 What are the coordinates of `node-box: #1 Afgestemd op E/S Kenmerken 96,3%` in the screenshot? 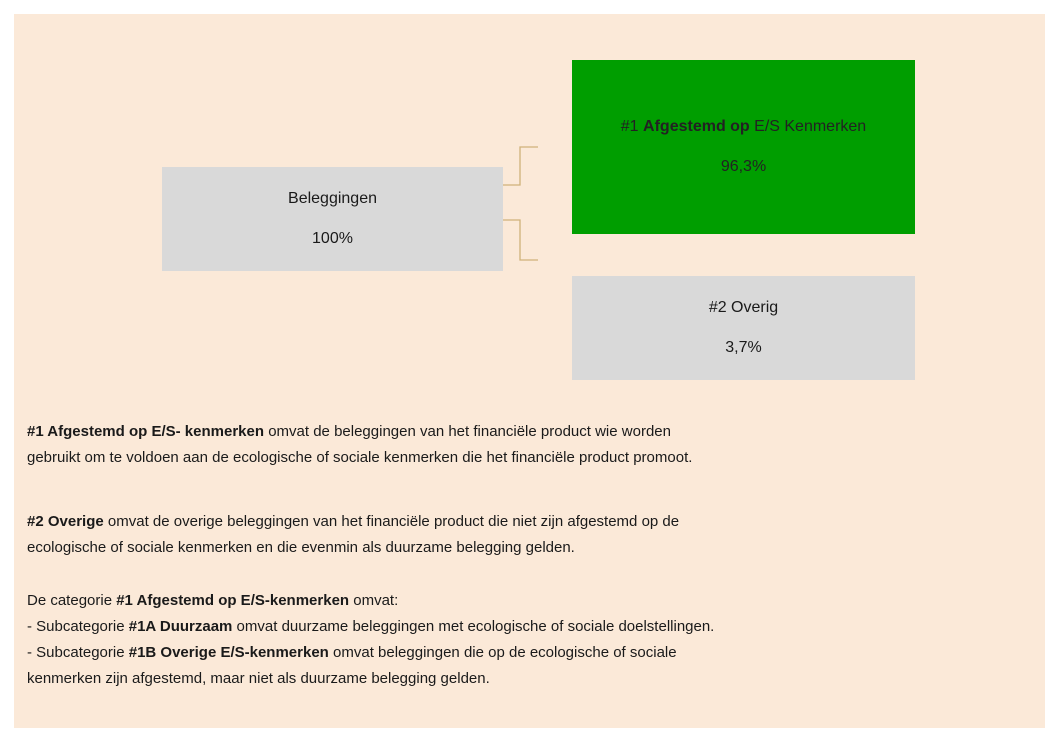 It's located at (743, 147).